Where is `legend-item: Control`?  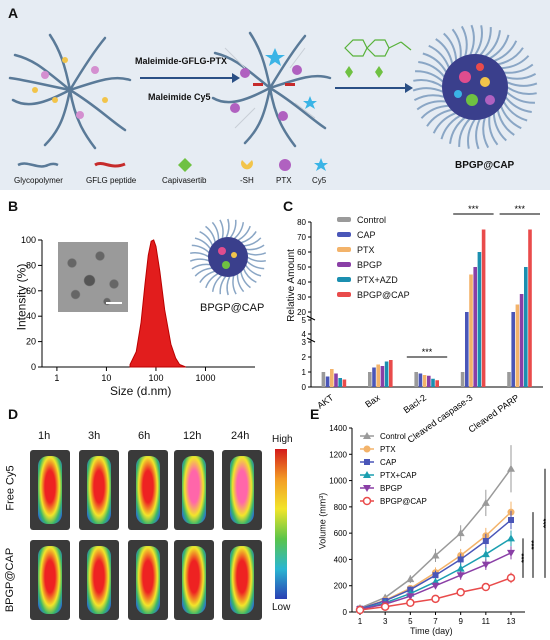
legend-item: Control is located at coordinates (373, 219).